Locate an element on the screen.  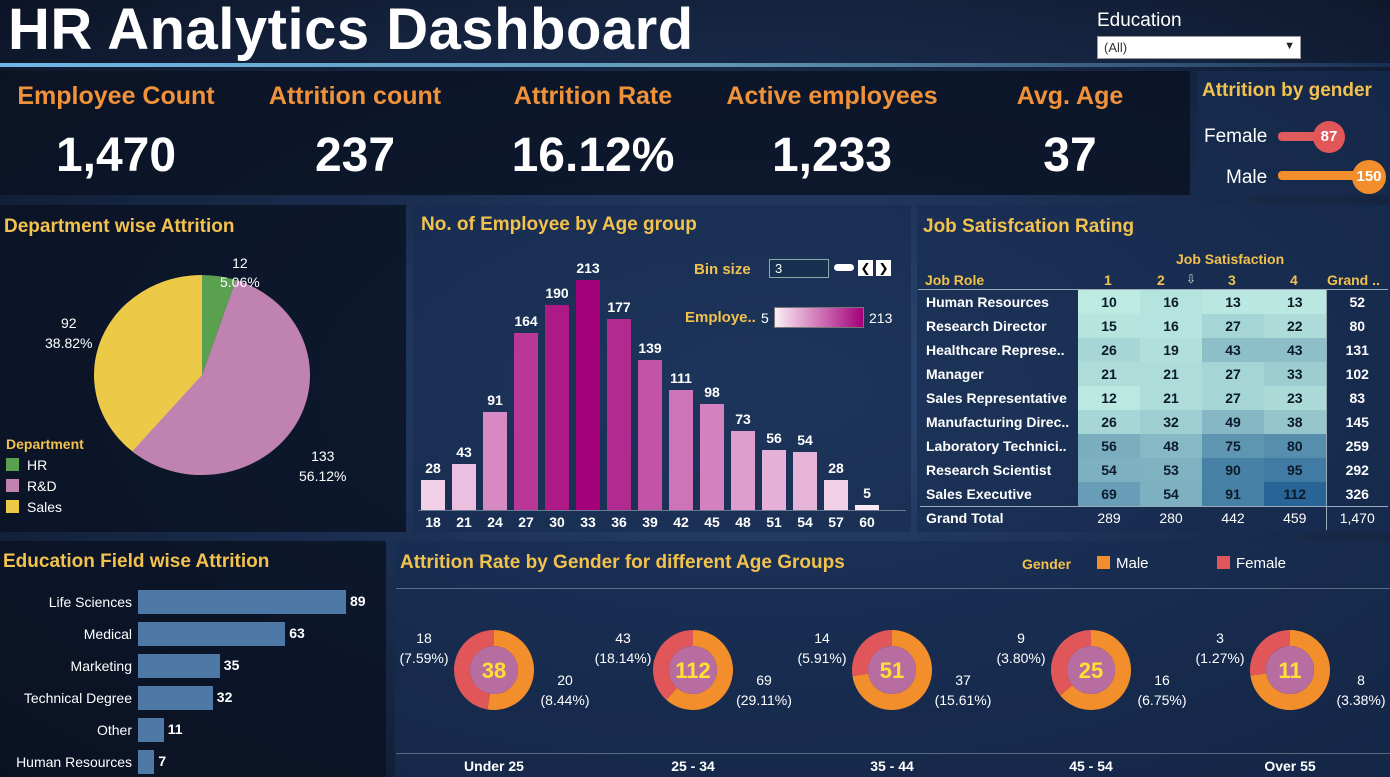
gender-legend-female: Female is located at coordinates (1251, 563).